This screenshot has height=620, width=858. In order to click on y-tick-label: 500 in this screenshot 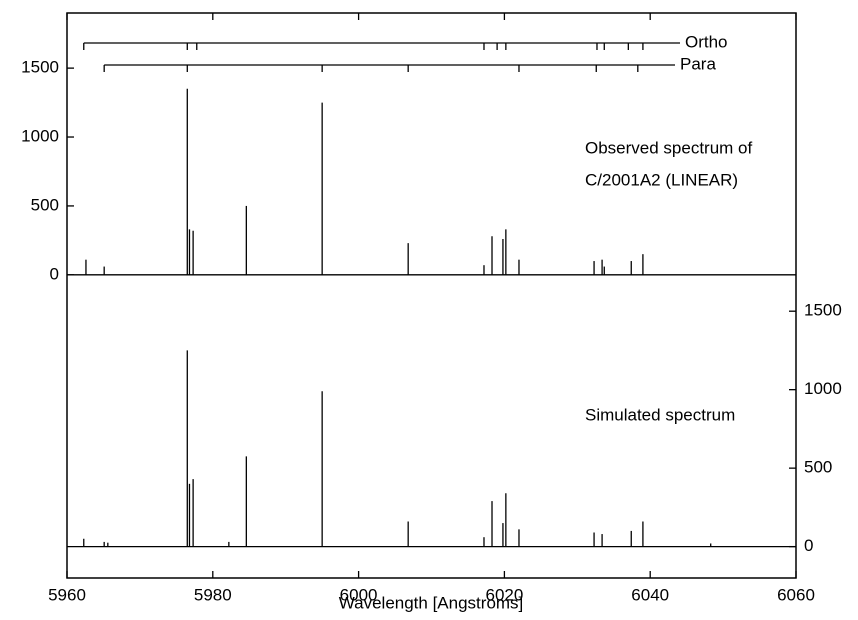, I will do `click(45, 204)`.